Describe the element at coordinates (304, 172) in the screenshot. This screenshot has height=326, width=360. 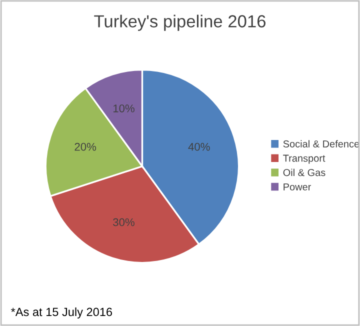
I see `legend-label: Oil & Gas` at that location.